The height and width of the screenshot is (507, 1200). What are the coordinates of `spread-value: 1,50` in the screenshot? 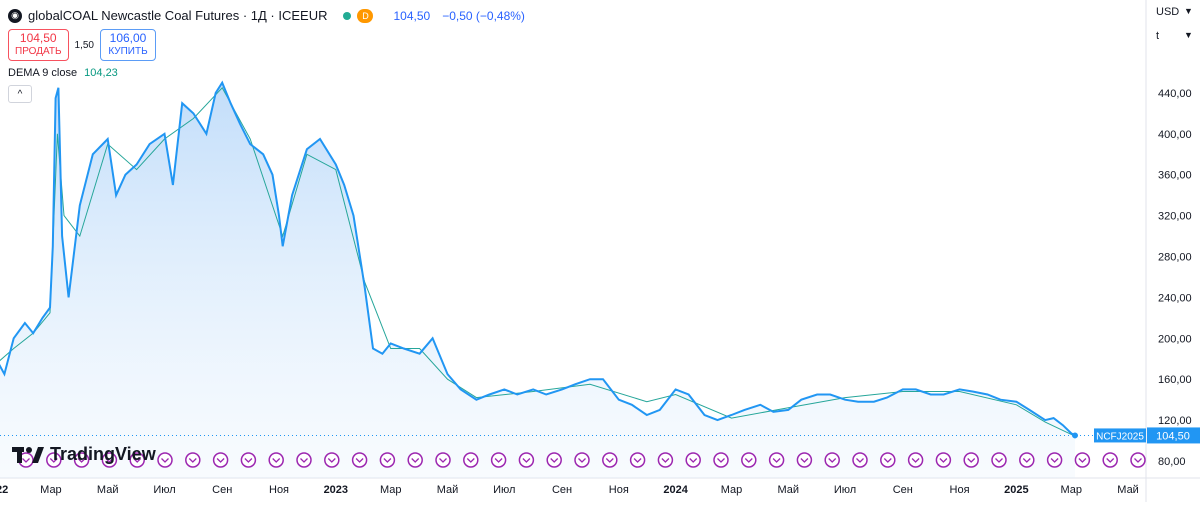 It's located at (84, 45).